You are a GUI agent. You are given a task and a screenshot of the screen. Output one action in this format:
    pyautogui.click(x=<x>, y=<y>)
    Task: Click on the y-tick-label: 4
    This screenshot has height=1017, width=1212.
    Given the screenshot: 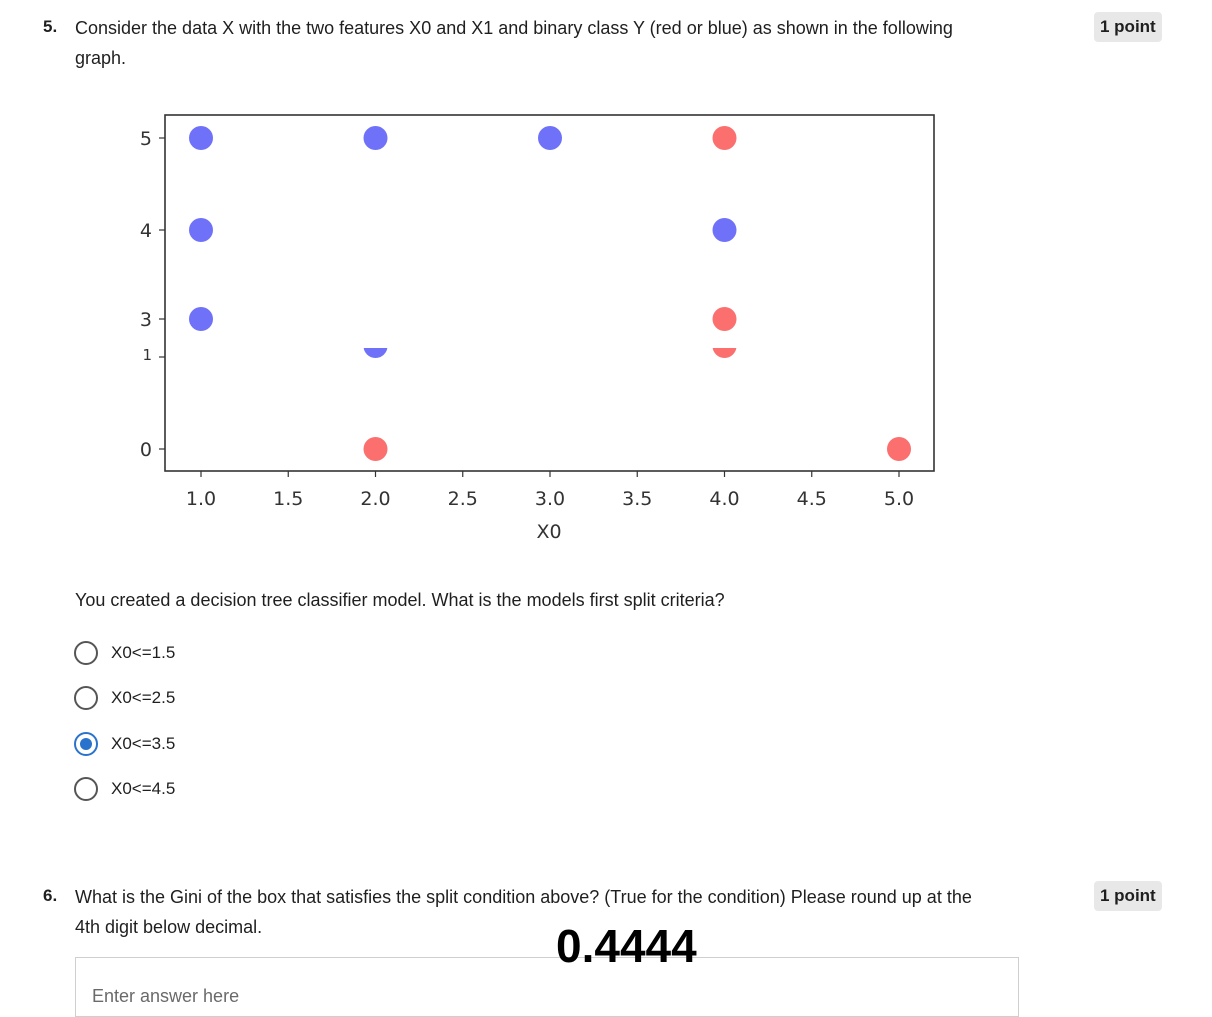 What is the action you would take?
    pyautogui.click(x=146, y=231)
    